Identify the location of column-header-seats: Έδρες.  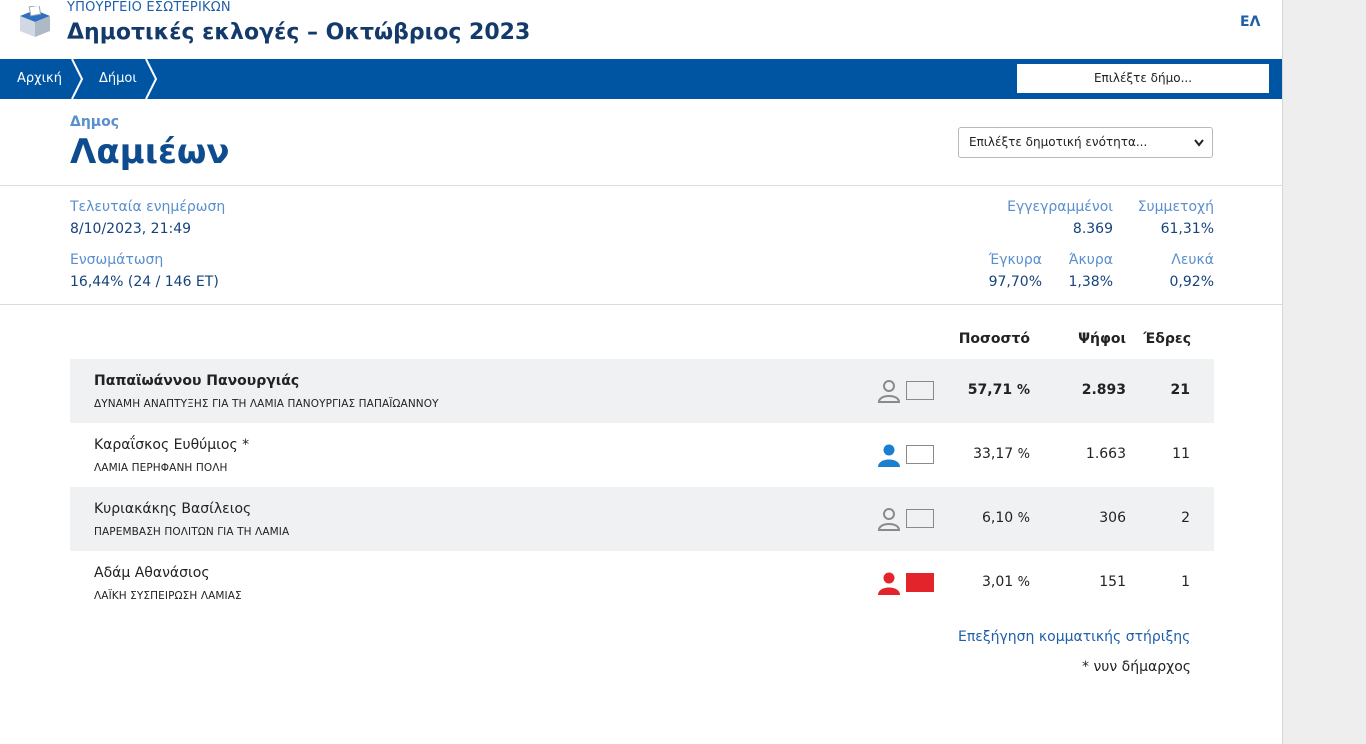
(1167, 339).